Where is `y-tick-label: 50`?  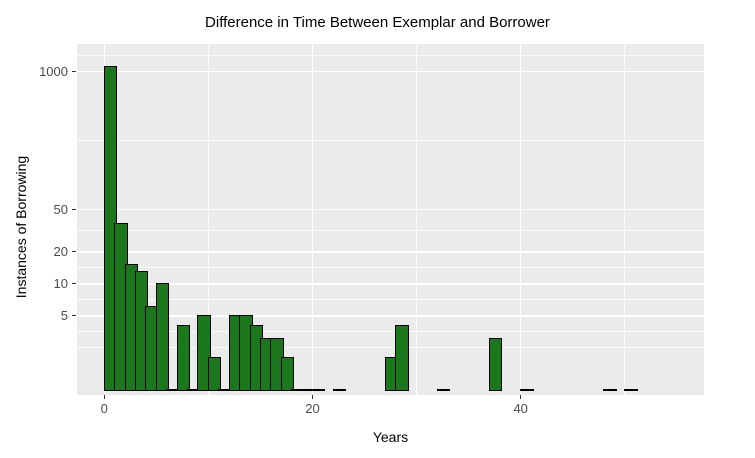 y-tick-label: 50 is located at coordinates (60, 209).